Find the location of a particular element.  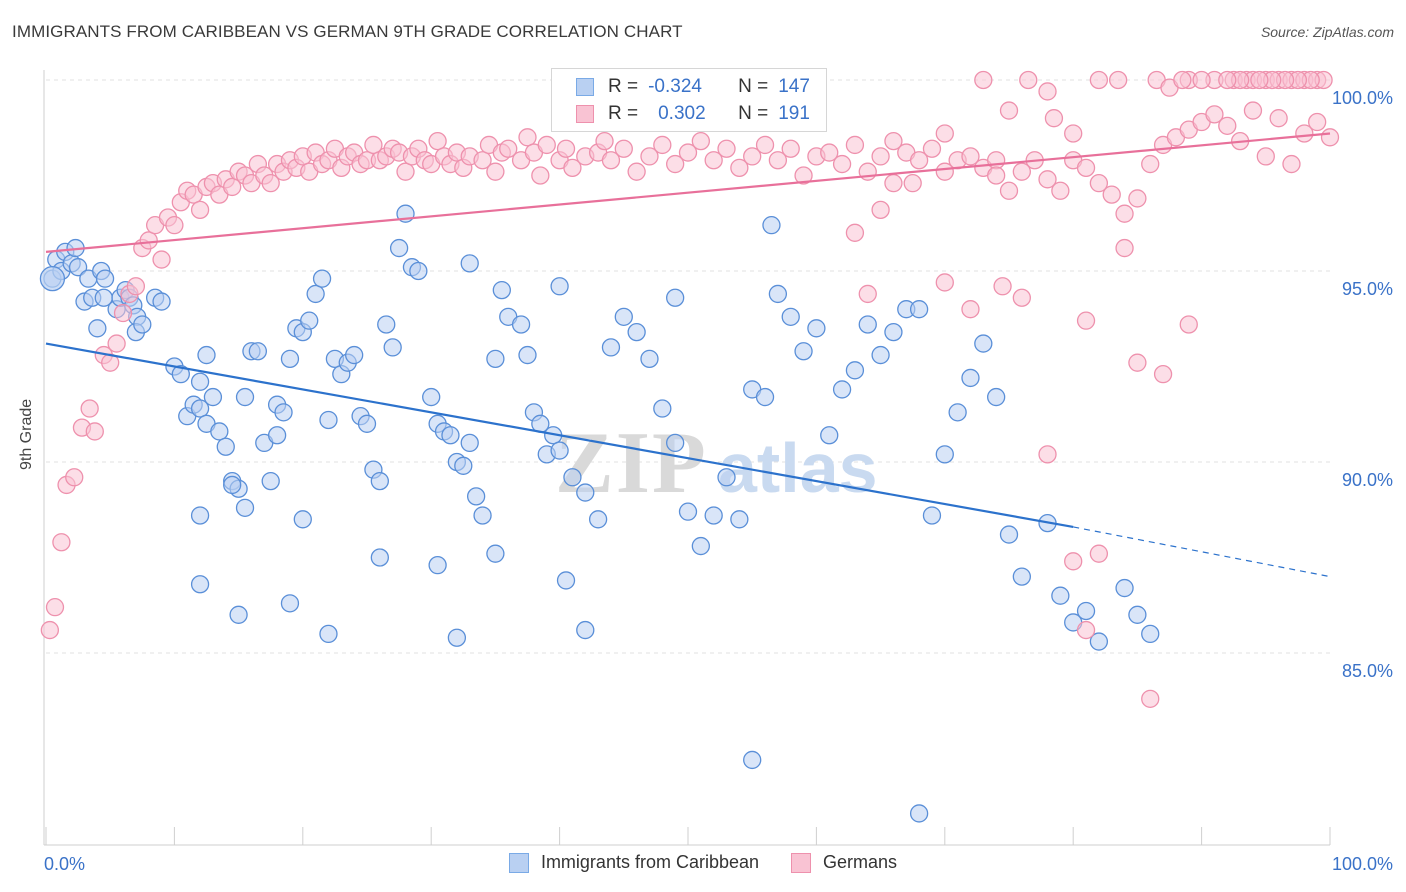

series-swatch-germans is located at coordinates (801, 862).